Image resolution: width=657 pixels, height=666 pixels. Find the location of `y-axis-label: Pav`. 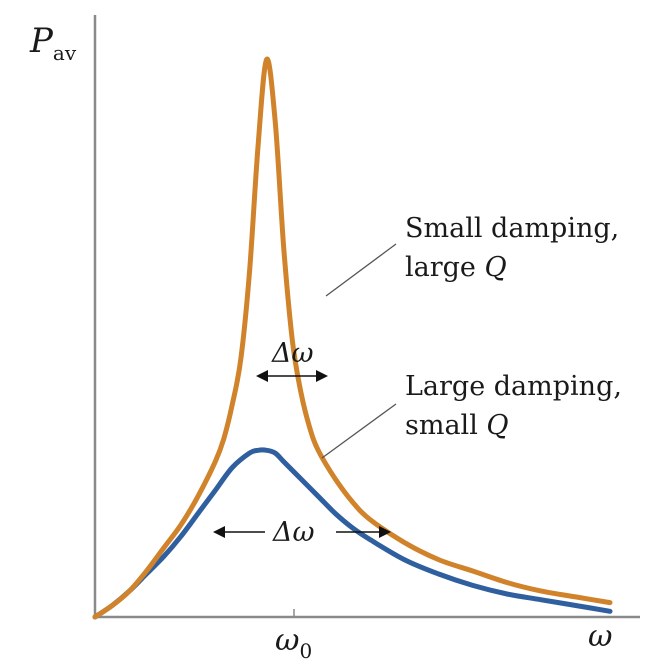

y-axis-label: Pav is located at coordinates (53, 43).